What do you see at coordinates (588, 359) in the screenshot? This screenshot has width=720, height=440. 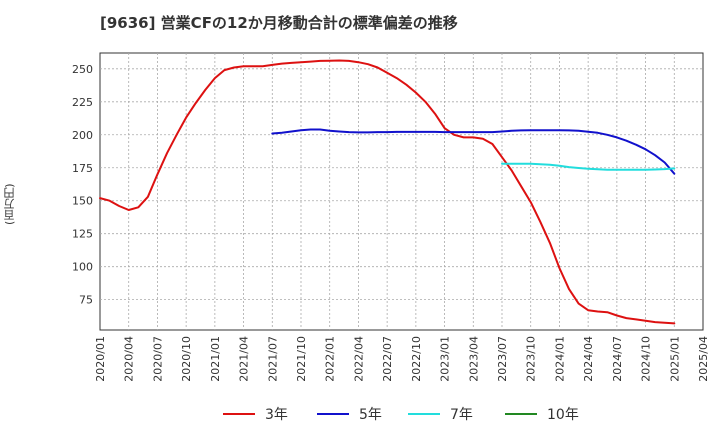 I see `x-tick-label: 2024/04` at bounding box center [588, 359].